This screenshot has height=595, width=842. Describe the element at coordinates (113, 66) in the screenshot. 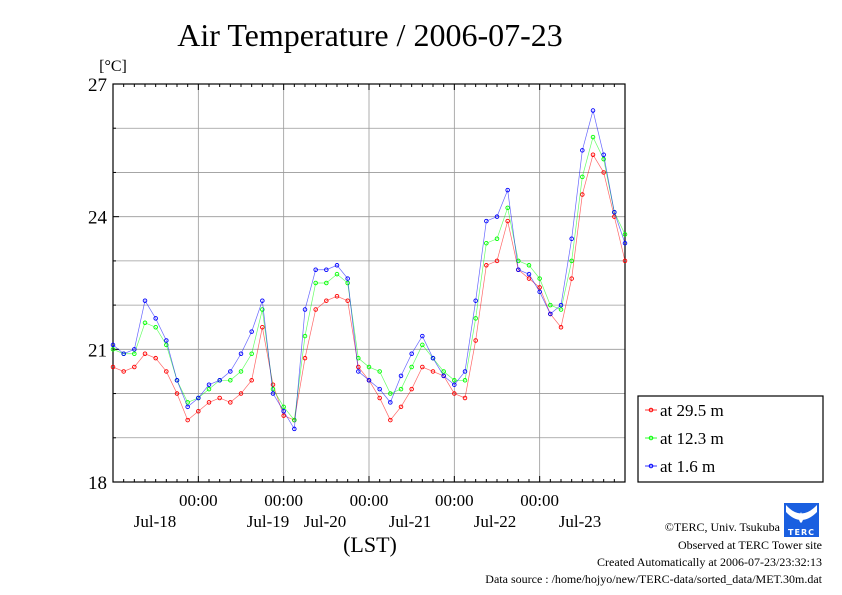

I see `y-axis-unit: [°C]` at that location.